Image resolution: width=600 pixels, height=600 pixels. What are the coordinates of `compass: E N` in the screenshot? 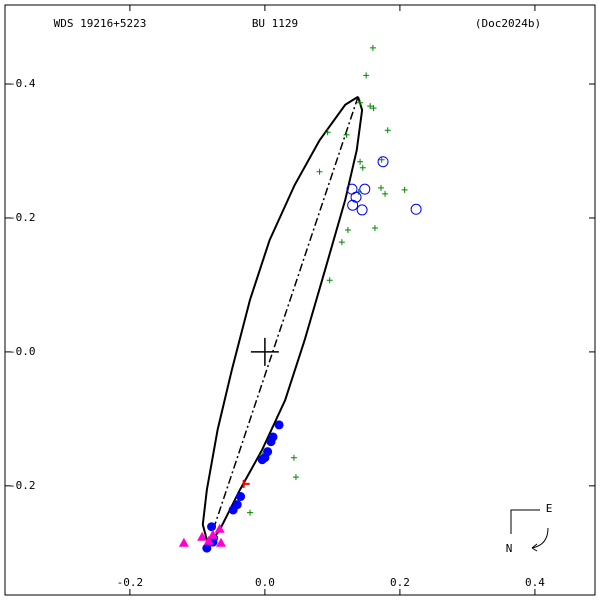 It's located at (529, 528).